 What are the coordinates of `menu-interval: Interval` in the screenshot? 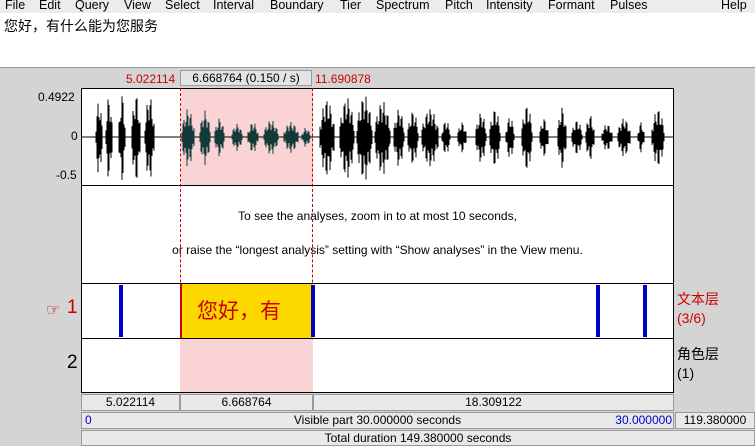 It's located at (233, 6).